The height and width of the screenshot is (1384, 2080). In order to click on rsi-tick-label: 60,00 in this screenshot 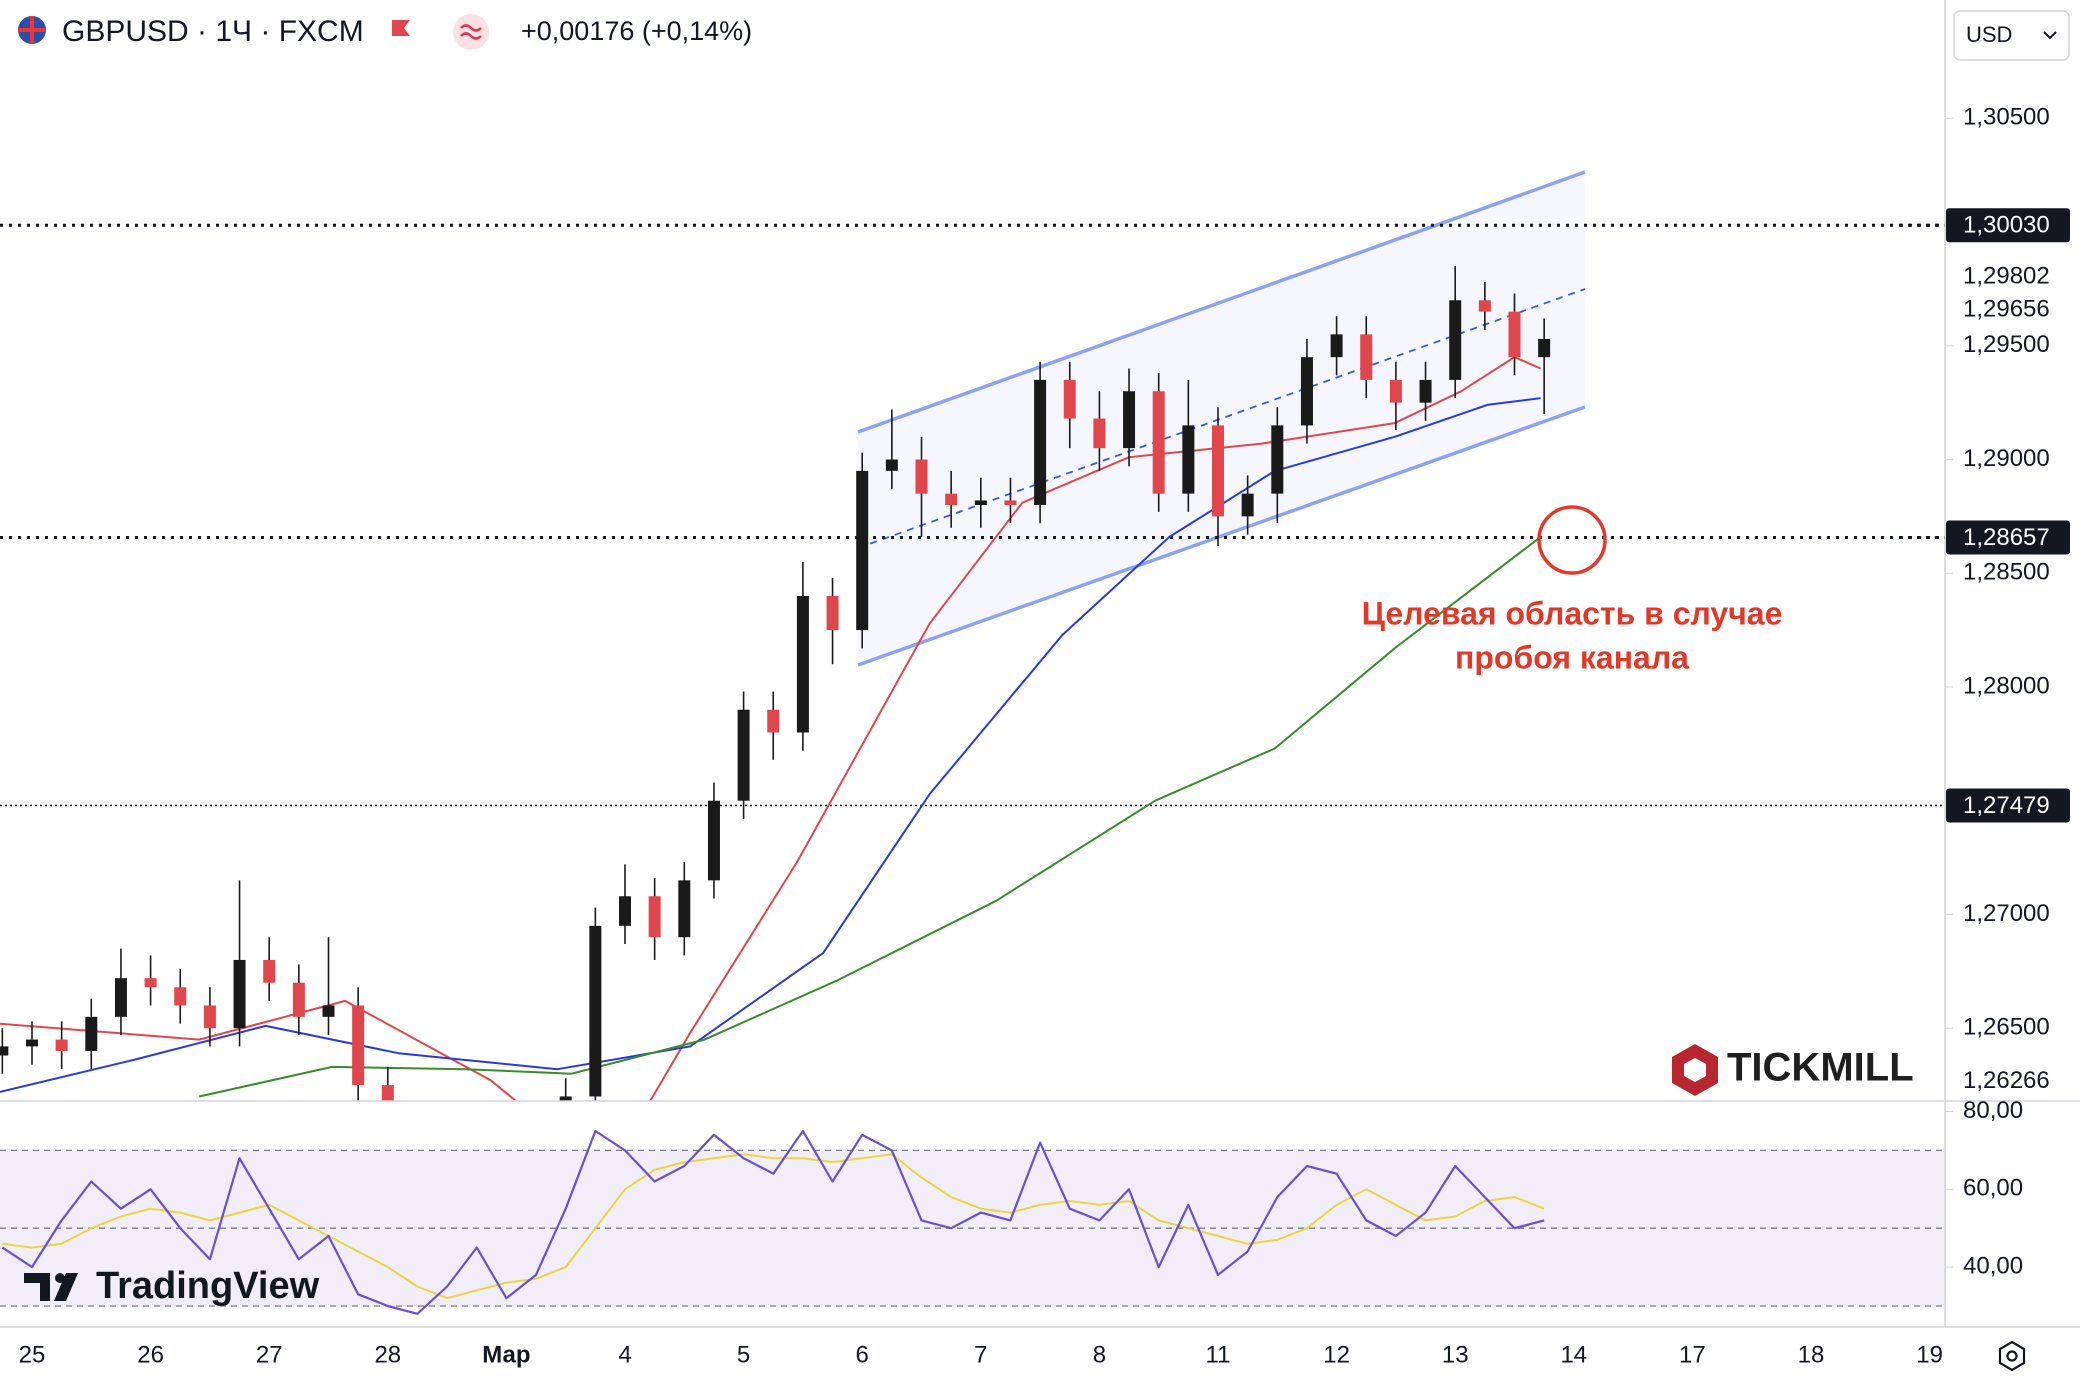, I will do `click(1993, 1188)`.